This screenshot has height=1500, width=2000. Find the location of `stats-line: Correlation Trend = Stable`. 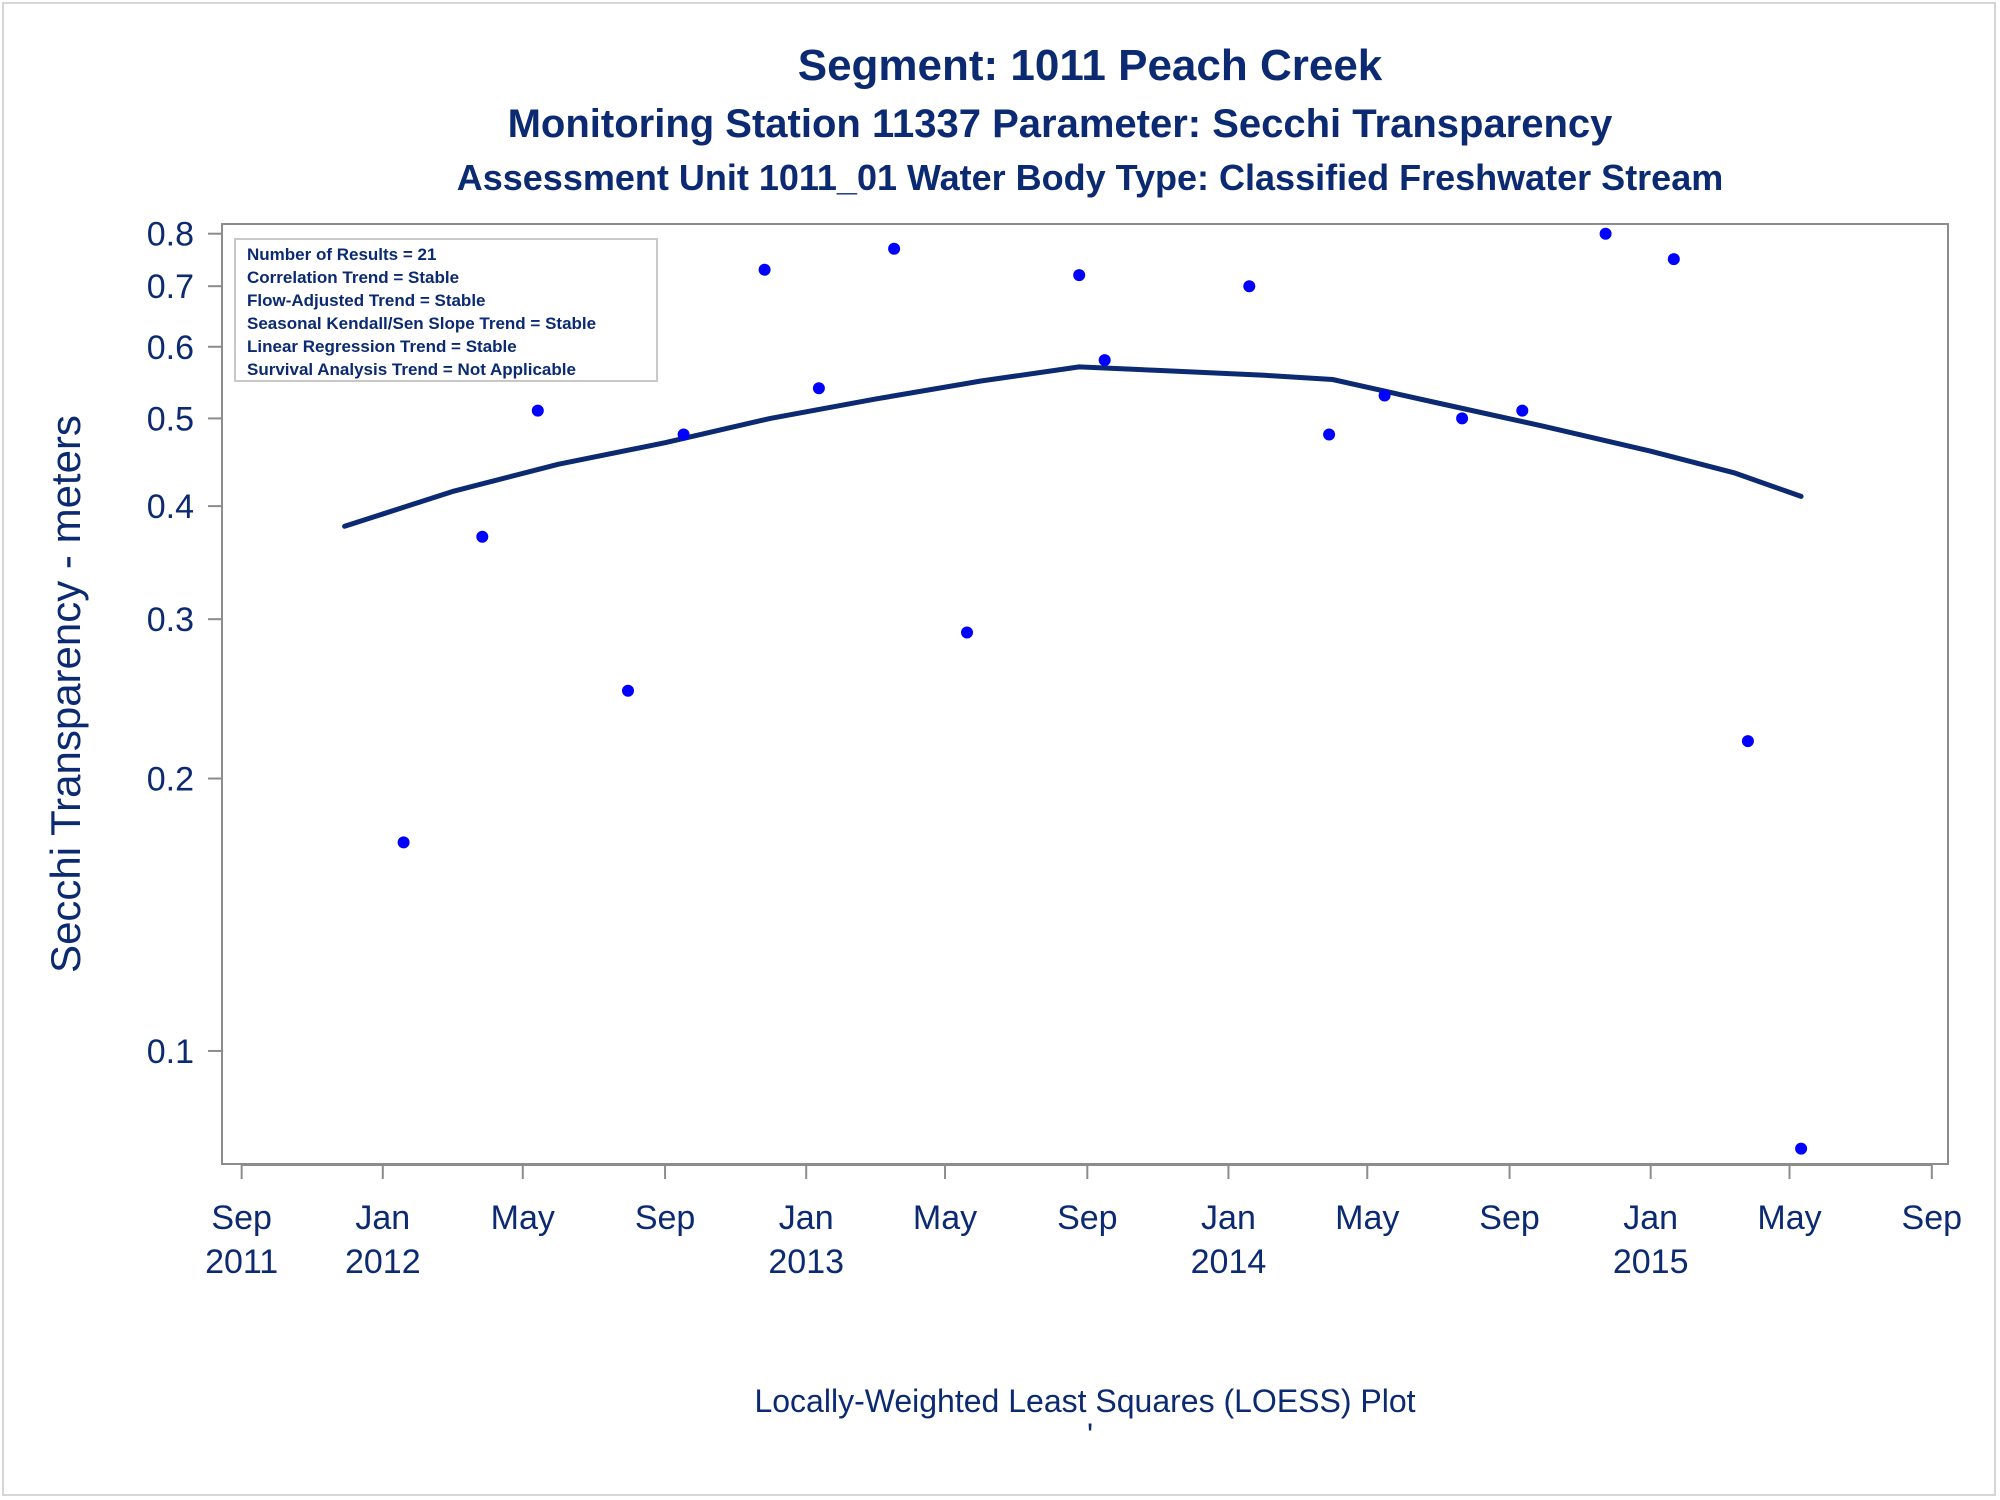

stats-line: Correlation Trend = Stable is located at coordinates (353, 277).